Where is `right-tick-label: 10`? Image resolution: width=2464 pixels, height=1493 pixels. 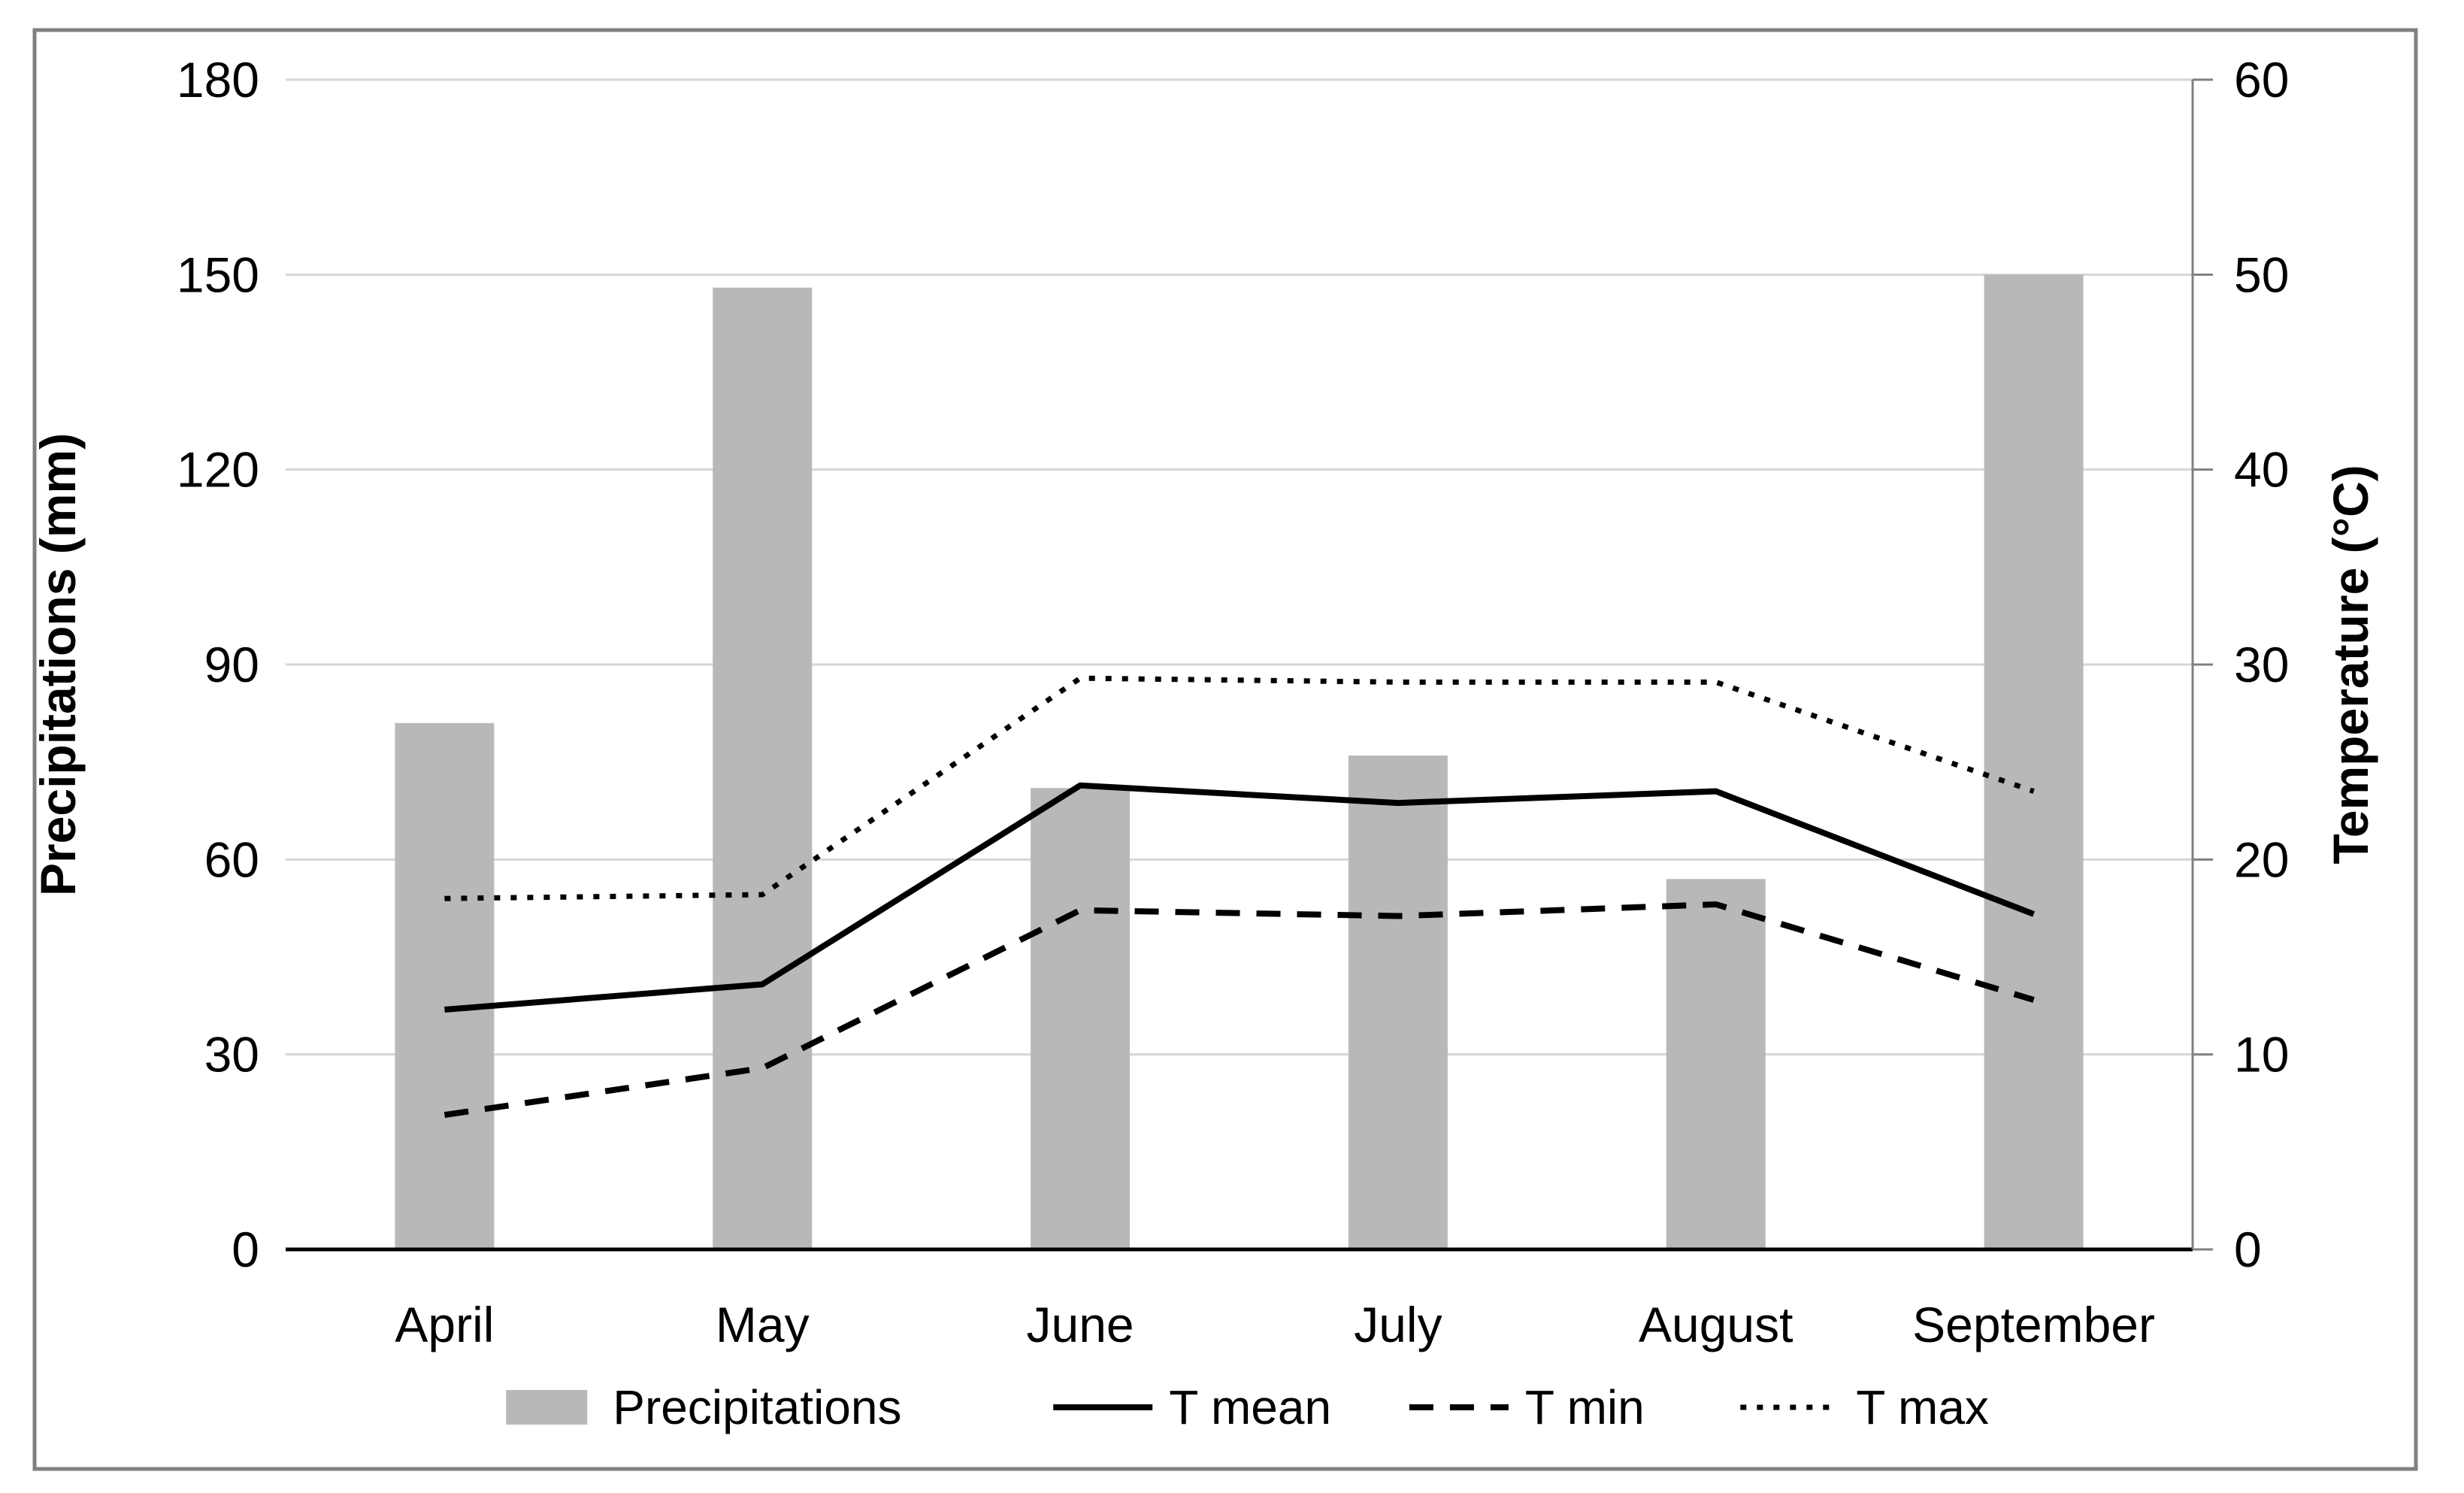 right-tick-label: 10 is located at coordinates (2261, 1055).